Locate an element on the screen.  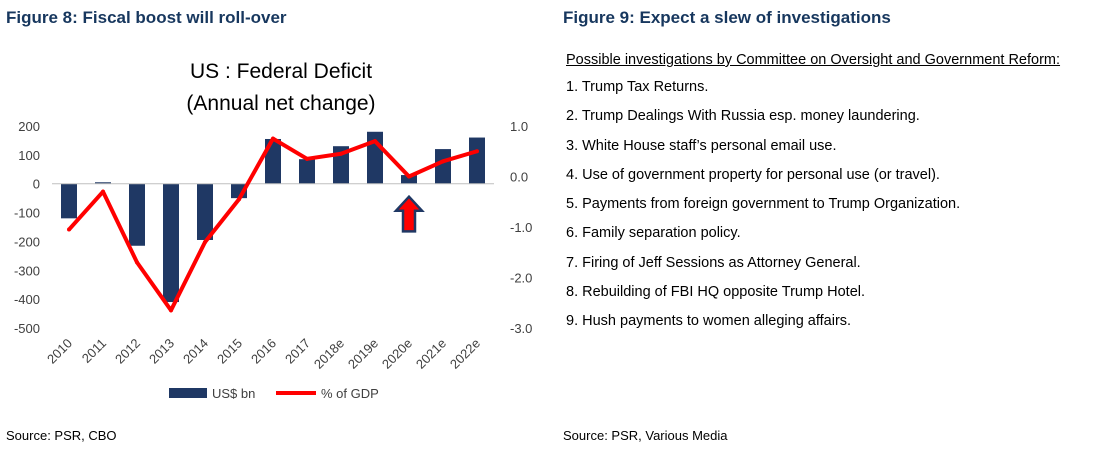
left-axis-ticks: 200 100 0 -100 -200 -300 -400 -500 is located at coordinates (27, 227).